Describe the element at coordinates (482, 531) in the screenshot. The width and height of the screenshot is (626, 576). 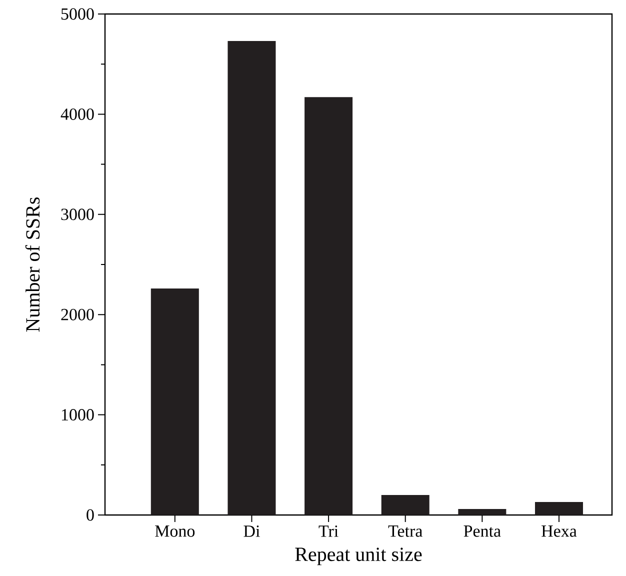
I see `x-tick-label: Penta` at that location.